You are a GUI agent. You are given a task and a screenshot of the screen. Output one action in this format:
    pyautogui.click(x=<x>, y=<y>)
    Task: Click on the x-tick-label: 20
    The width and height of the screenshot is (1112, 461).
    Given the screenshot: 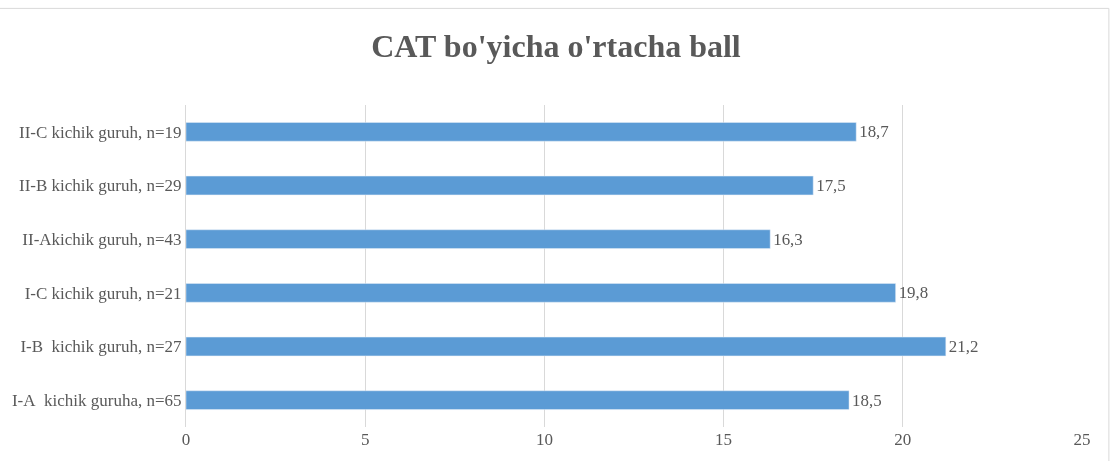 What is the action you would take?
    pyautogui.click(x=903, y=439)
    